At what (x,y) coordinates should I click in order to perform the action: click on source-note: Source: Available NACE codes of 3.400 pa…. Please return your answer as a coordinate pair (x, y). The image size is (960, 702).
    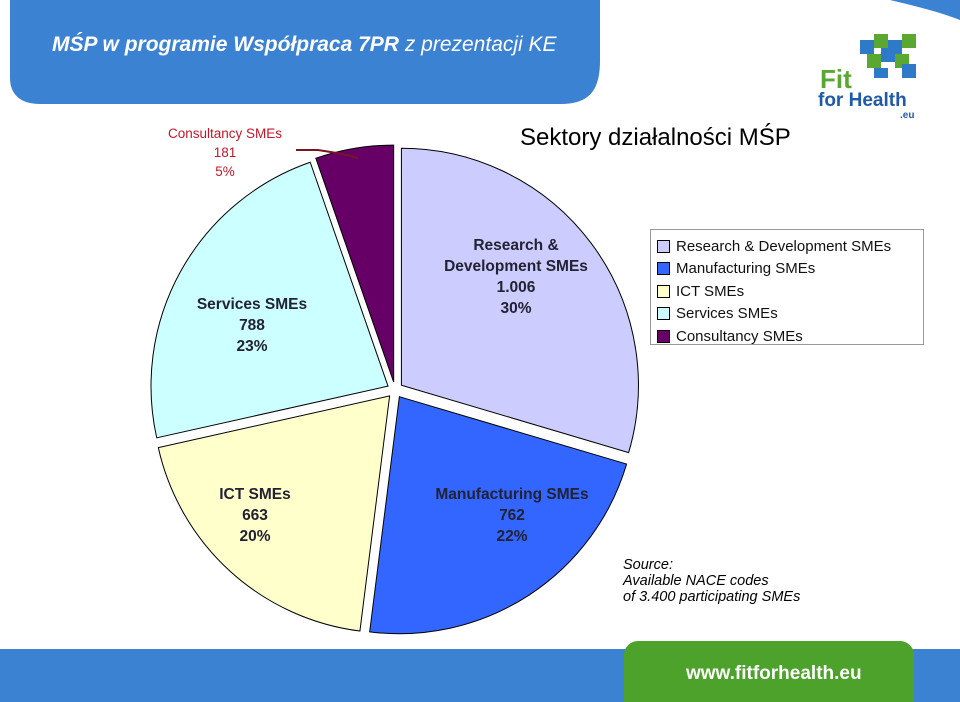
    Looking at the image, I should click on (711, 581).